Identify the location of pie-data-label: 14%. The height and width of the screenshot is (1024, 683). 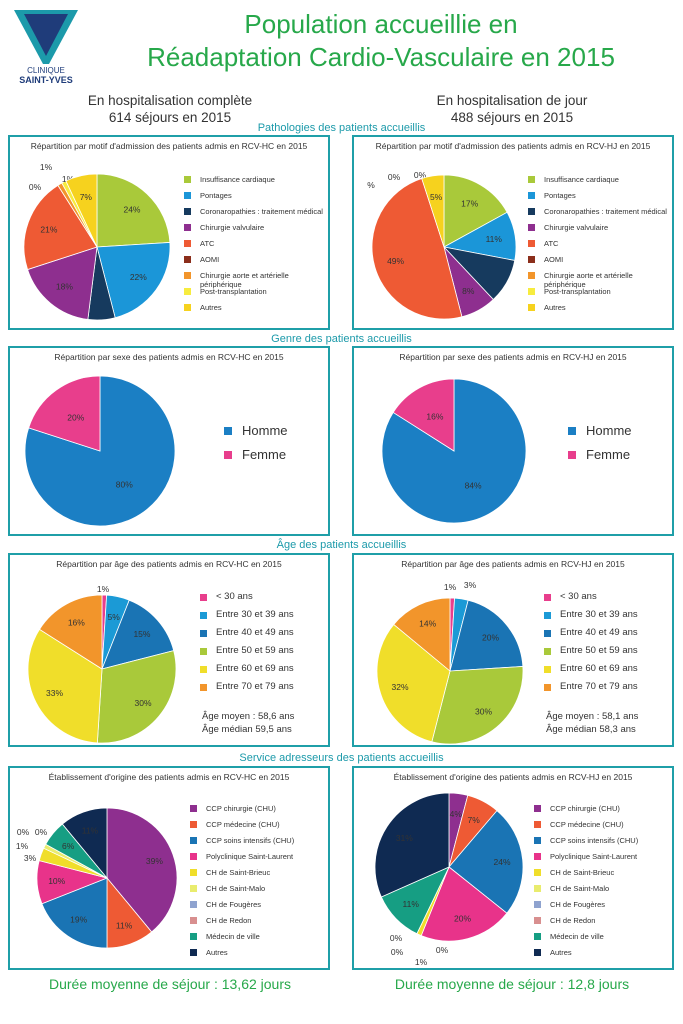
(427, 623).